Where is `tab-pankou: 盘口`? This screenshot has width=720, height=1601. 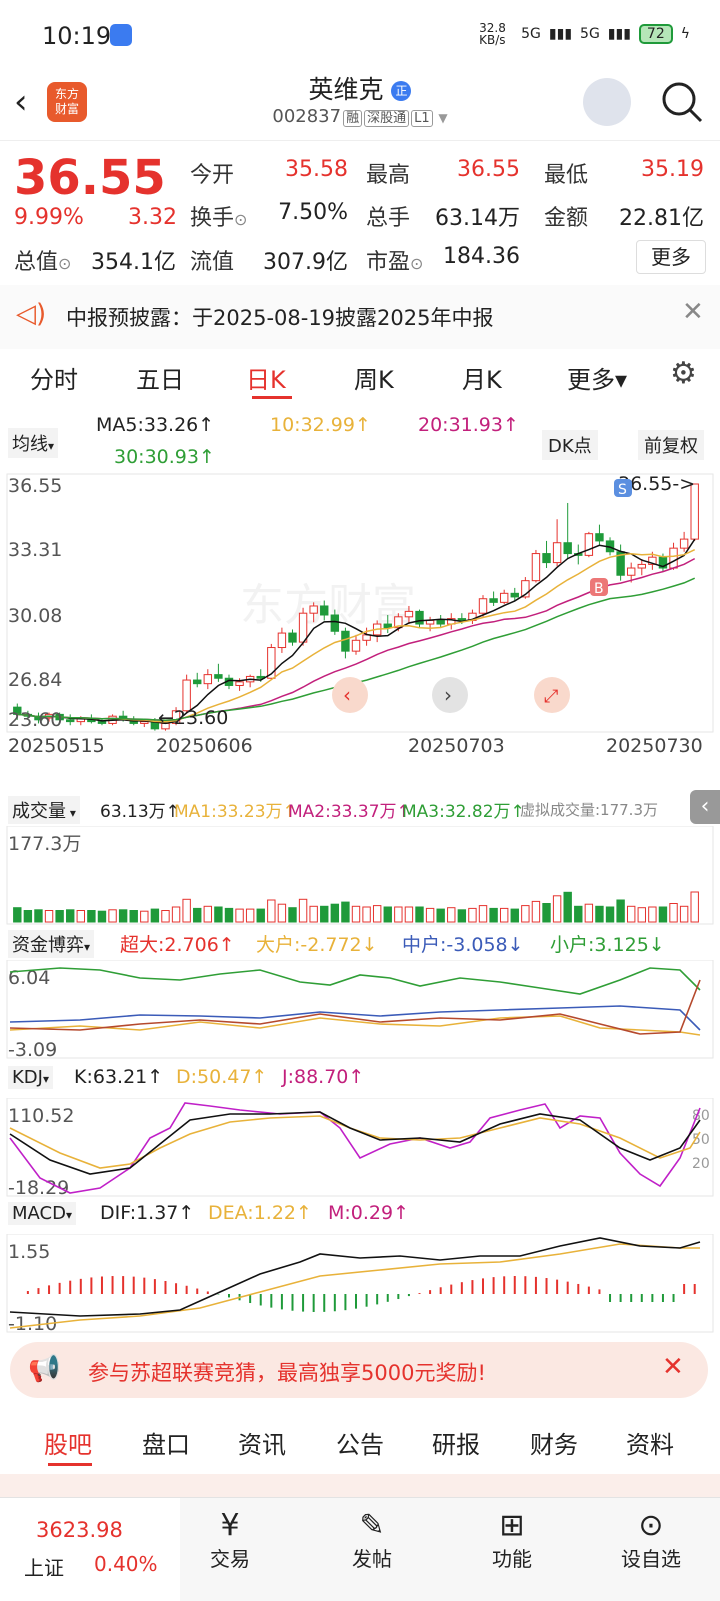 tab-pankou: 盘口 is located at coordinates (166, 1445).